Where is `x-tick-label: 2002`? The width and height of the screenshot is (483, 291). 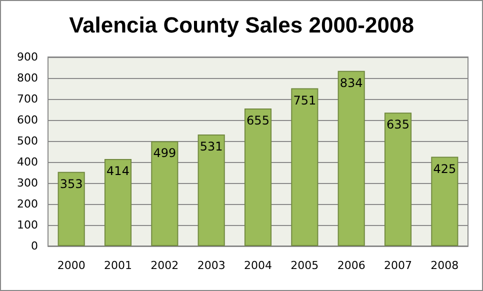 x-tick-label: 2002 is located at coordinates (164, 265).